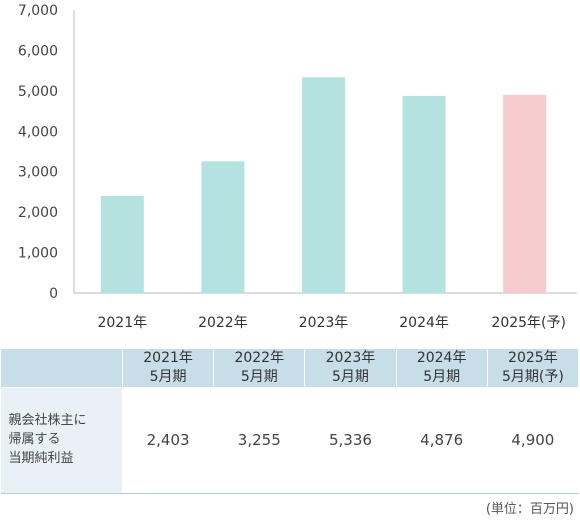 The width and height of the screenshot is (580, 520). Describe the element at coordinates (533, 440) in the screenshot. I see `table-cell-2025: 4,900` at that location.